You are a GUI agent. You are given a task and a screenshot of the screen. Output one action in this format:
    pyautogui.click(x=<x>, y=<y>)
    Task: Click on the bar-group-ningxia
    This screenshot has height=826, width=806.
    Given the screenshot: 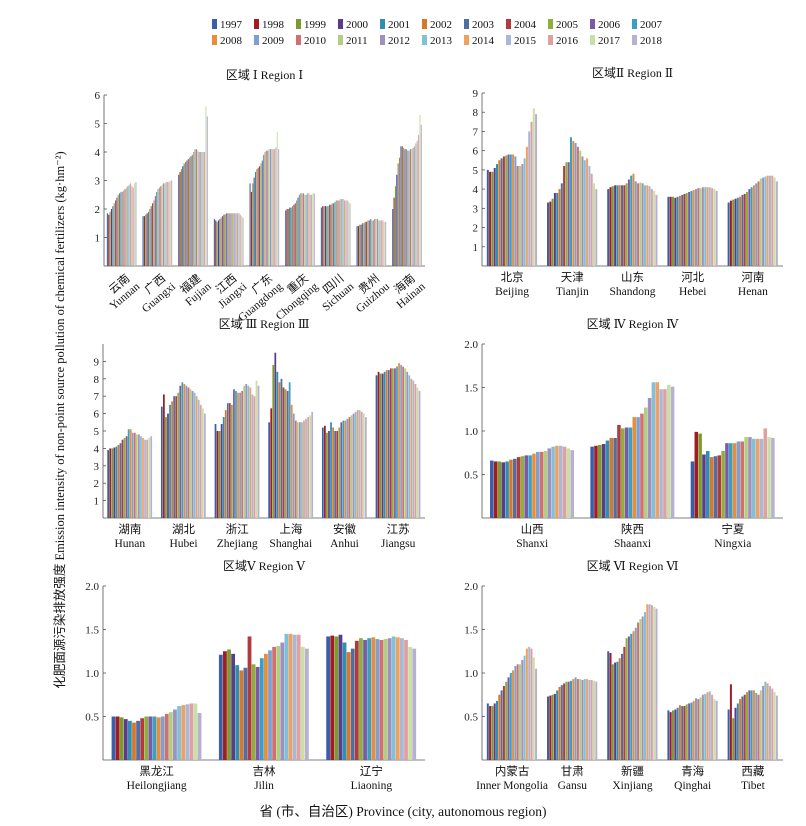 What is the action you would take?
    pyautogui.click(x=732, y=473)
    